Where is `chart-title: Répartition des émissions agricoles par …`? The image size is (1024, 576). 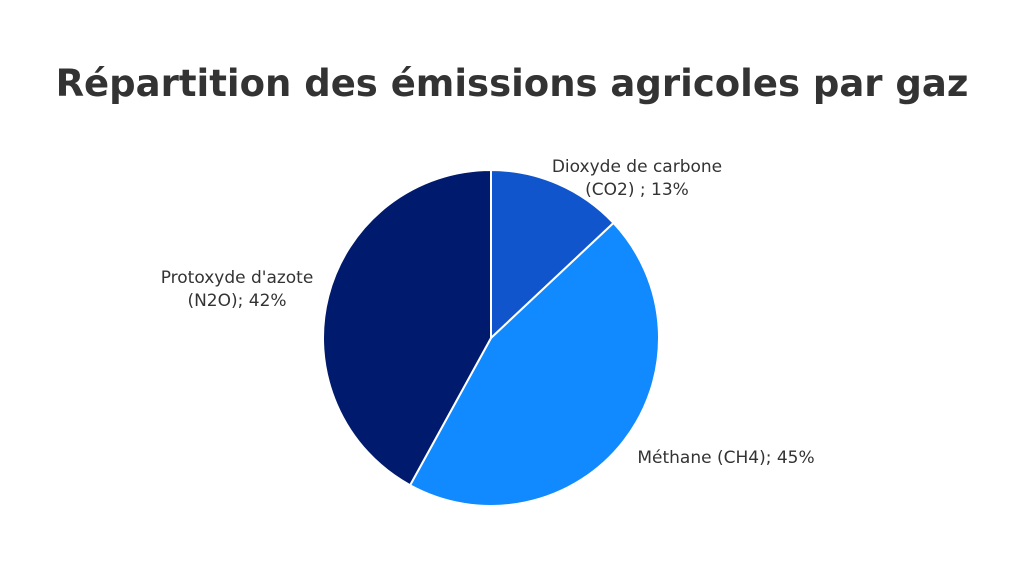
chart-title: Répartition des émissions agricoles par … is located at coordinates (512, 83).